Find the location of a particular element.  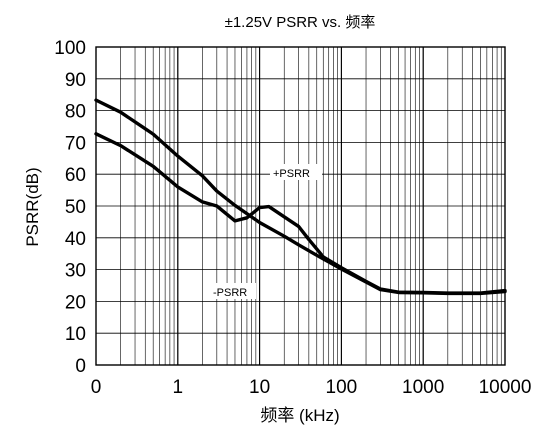

plus-psrr-label: +PSRR is located at coordinates (291, 174).